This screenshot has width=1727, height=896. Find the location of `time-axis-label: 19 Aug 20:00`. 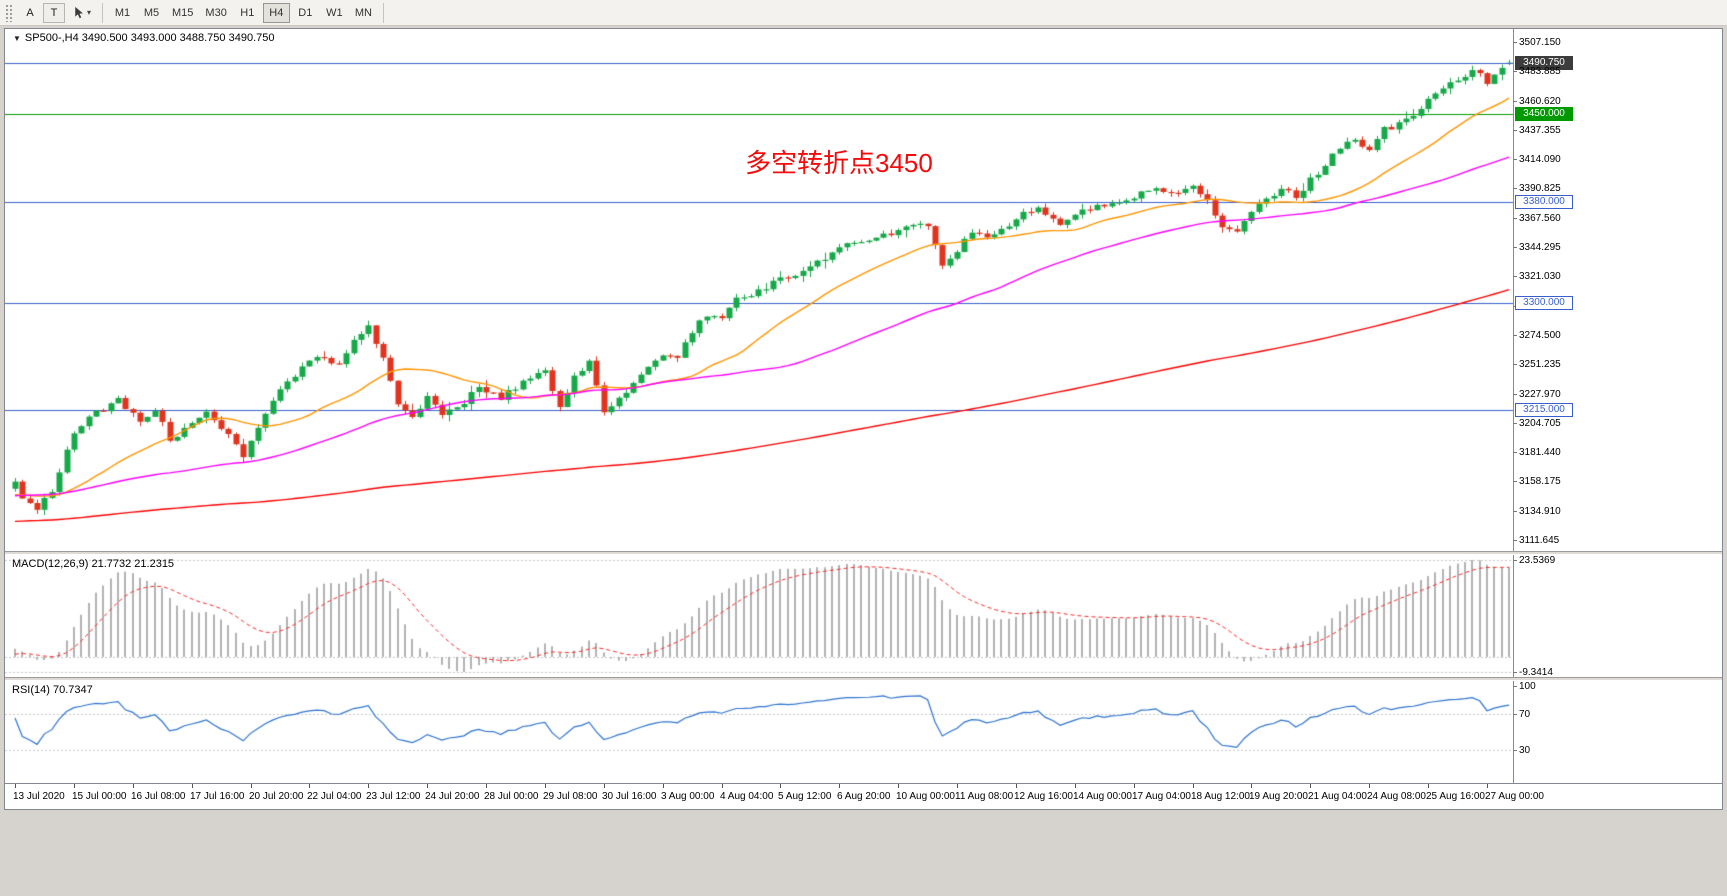

time-axis-label: 19 Aug 20:00 is located at coordinates (1278, 796).